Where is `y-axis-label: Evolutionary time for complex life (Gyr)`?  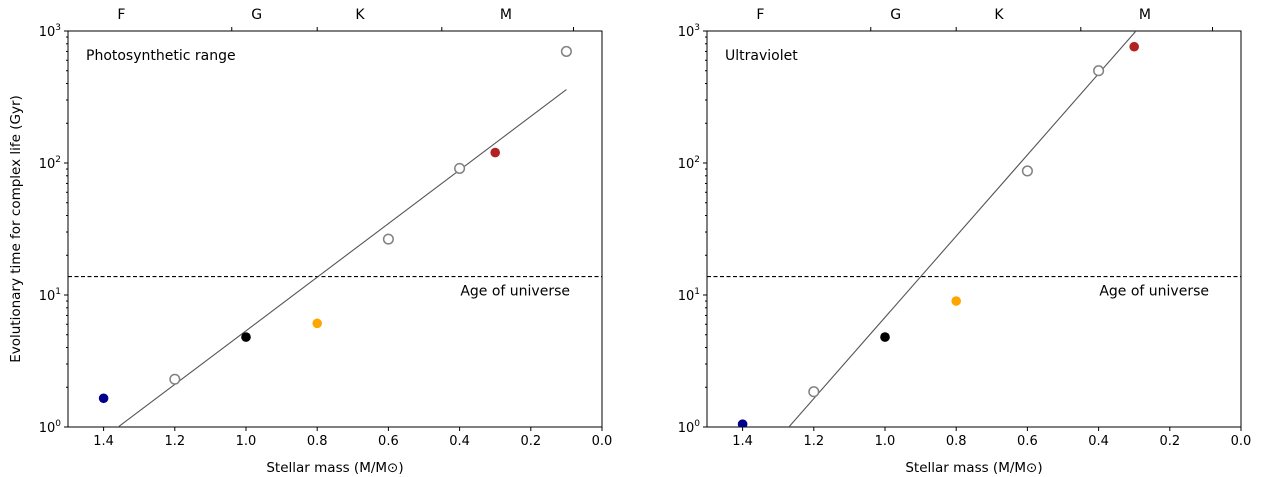 y-axis-label: Evolutionary time for complex life (Gyr) is located at coordinates (16, 229).